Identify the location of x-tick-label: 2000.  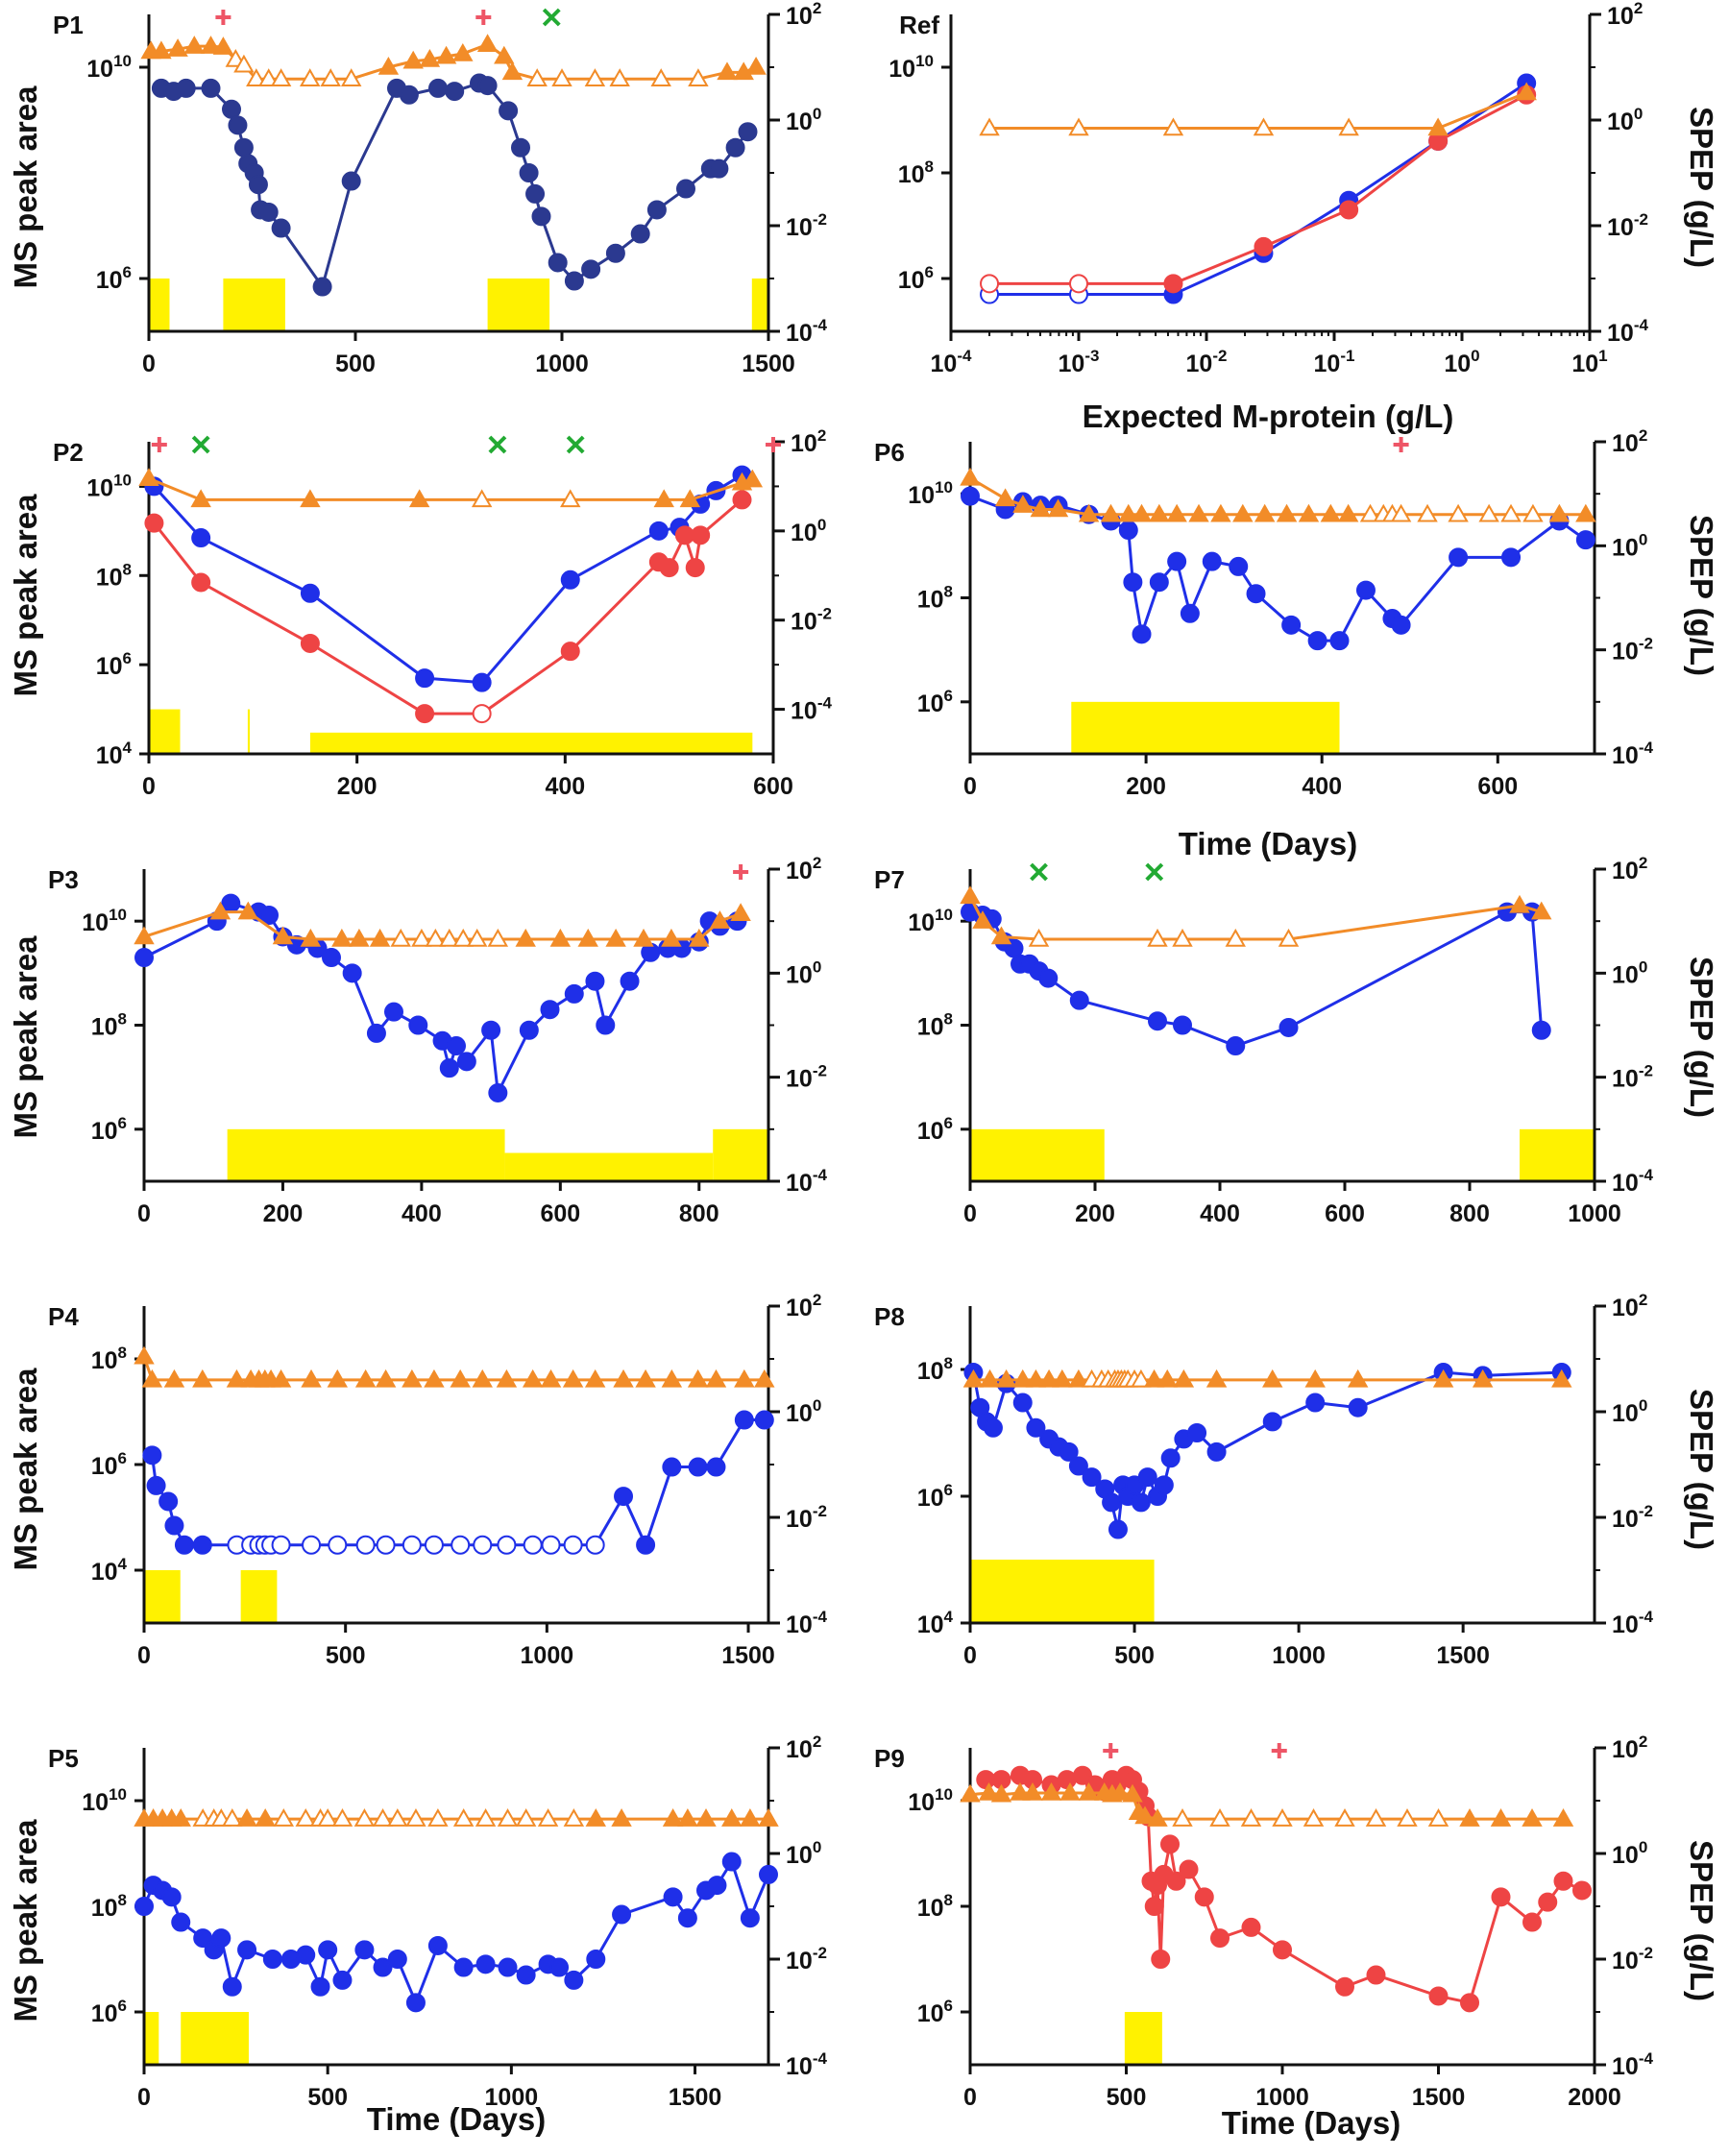
(1594, 2097).